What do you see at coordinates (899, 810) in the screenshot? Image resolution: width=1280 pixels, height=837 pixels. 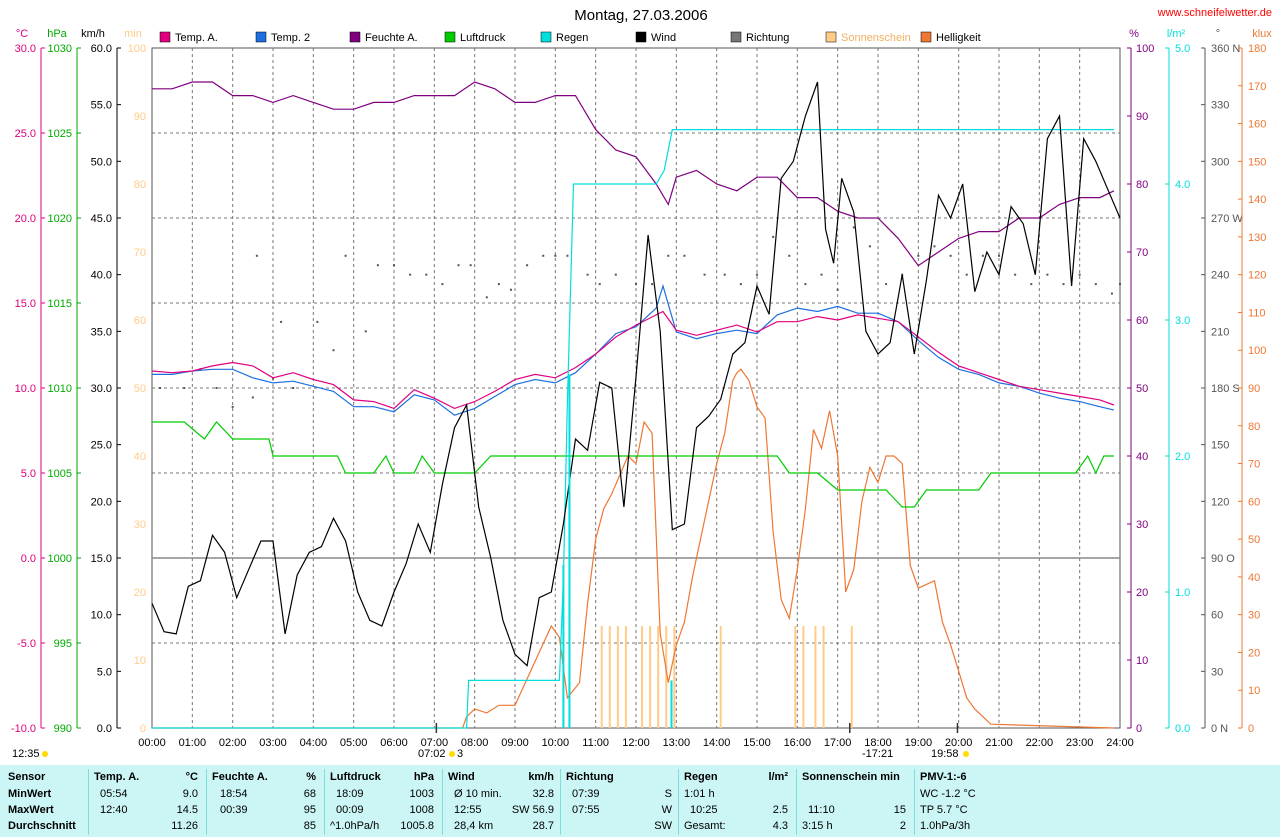 I see `sonne-max: 15` at bounding box center [899, 810].